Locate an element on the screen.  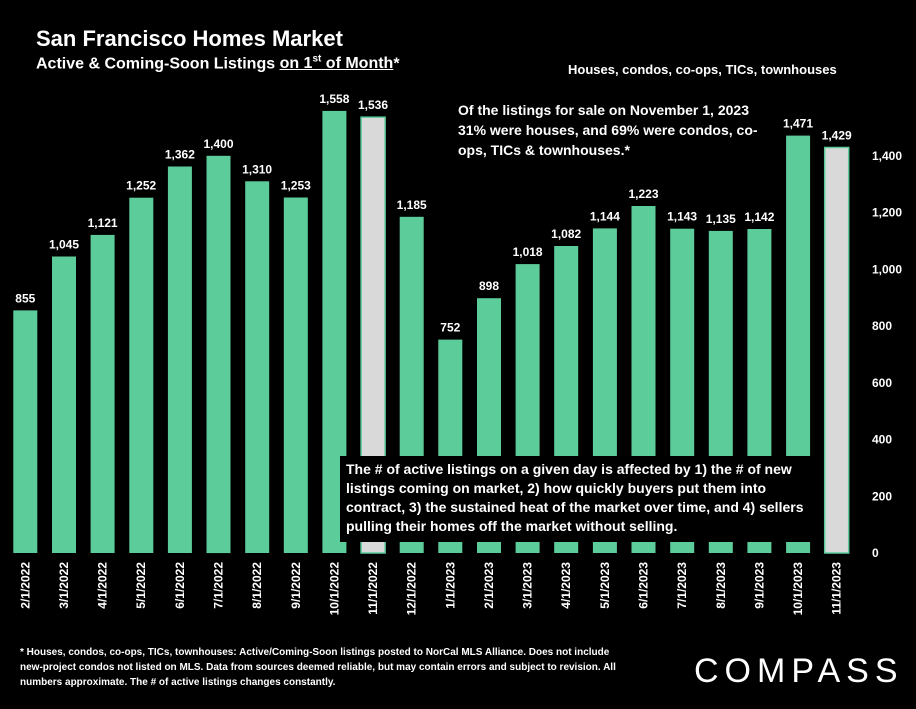
bar-value-label: 1,045 is located at coordinates (64, 245).